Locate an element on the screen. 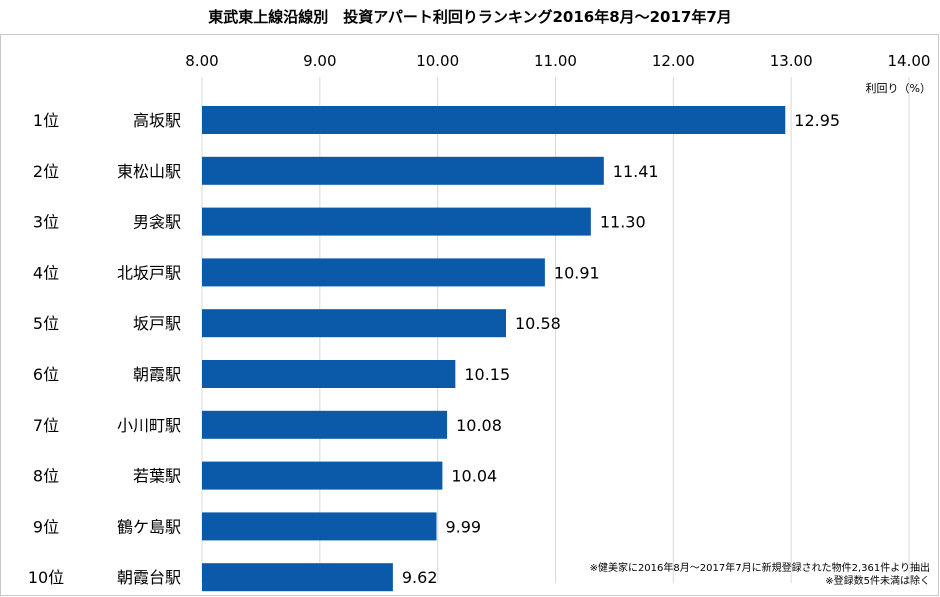  rank-label: 1位 is located at coordinates (46, 120).